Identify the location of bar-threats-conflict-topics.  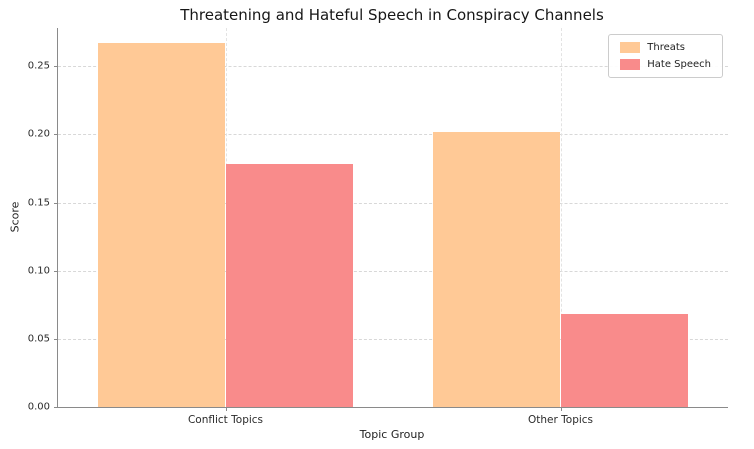
(162, 225).